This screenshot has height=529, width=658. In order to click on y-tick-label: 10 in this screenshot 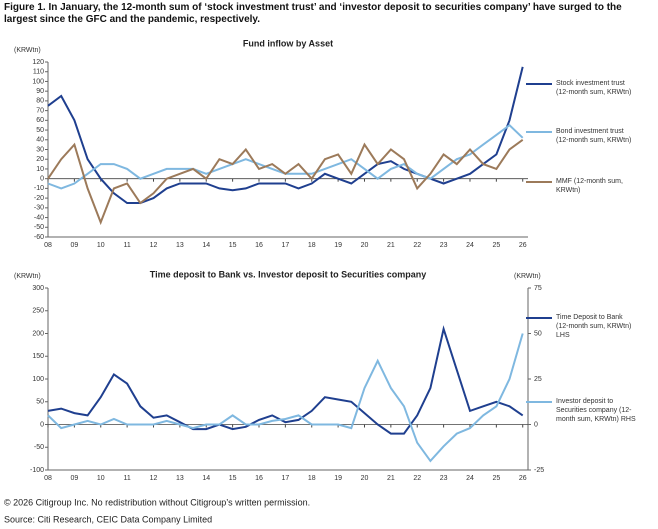, I will do `click(40, 169)`.